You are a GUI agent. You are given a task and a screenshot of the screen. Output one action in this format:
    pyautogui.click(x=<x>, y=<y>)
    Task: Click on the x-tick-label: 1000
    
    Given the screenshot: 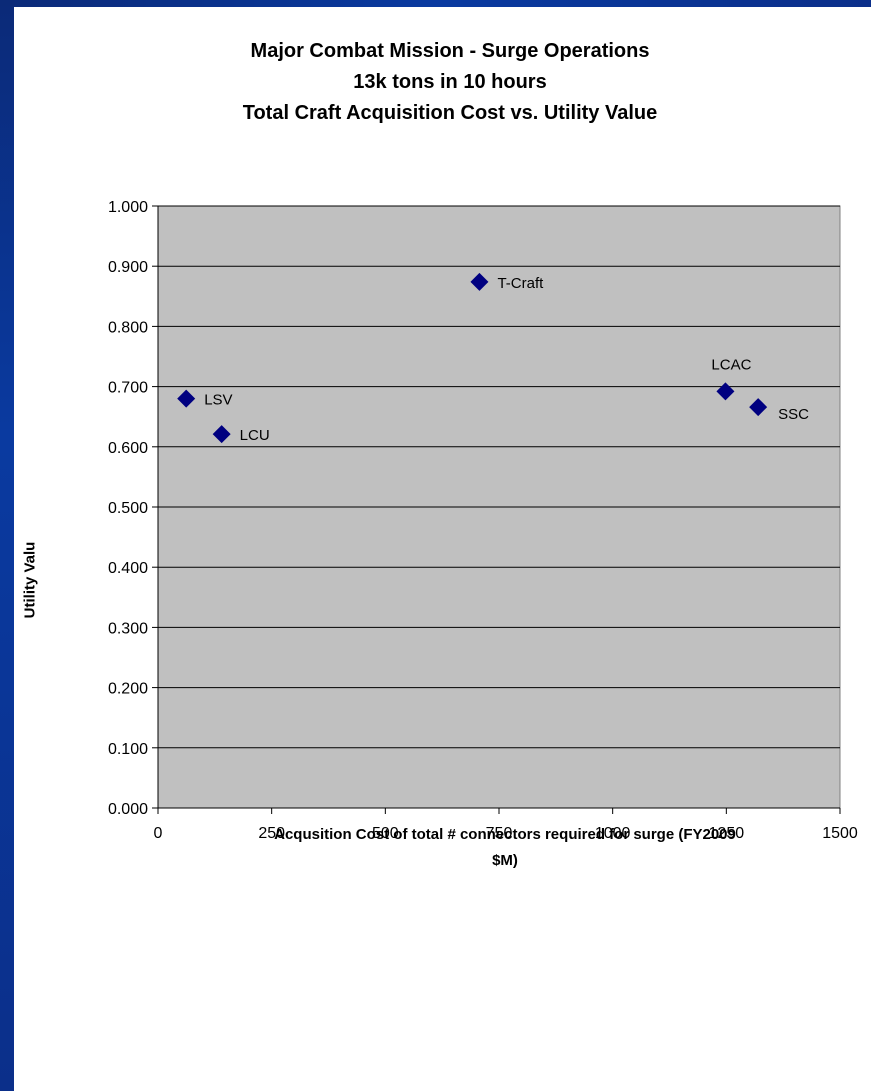 What is the action you would take?
    pyautogui.click(x=613, y=833)
    